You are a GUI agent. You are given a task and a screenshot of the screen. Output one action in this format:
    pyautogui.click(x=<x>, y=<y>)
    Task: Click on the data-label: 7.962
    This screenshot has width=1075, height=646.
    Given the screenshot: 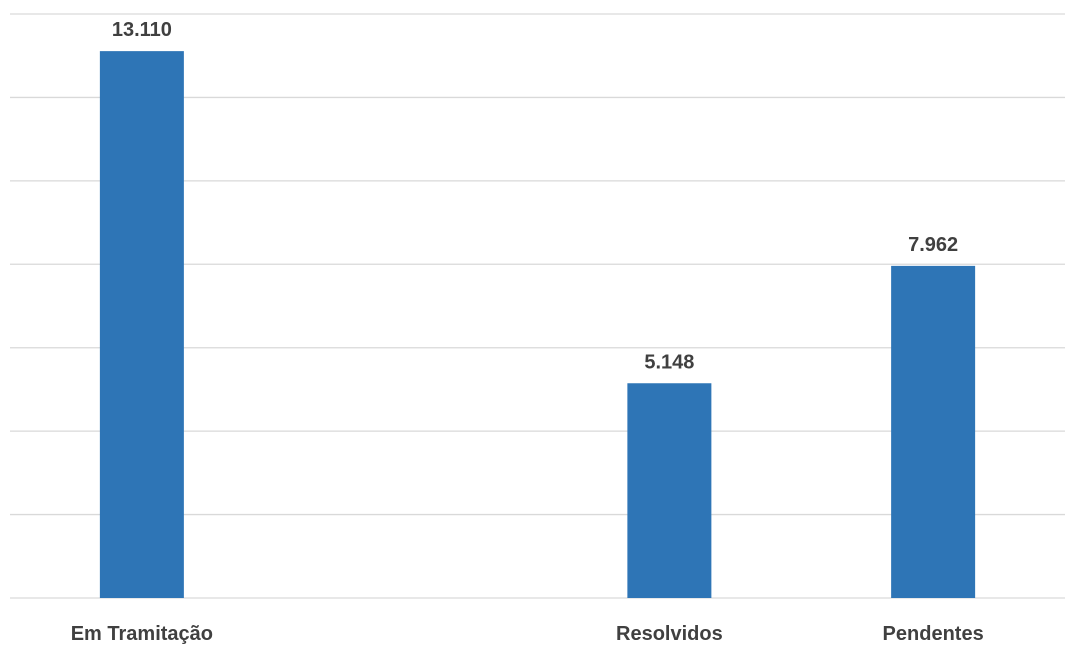 What is the action you would take?
    pyautogui.click(x=933, y=245)
    